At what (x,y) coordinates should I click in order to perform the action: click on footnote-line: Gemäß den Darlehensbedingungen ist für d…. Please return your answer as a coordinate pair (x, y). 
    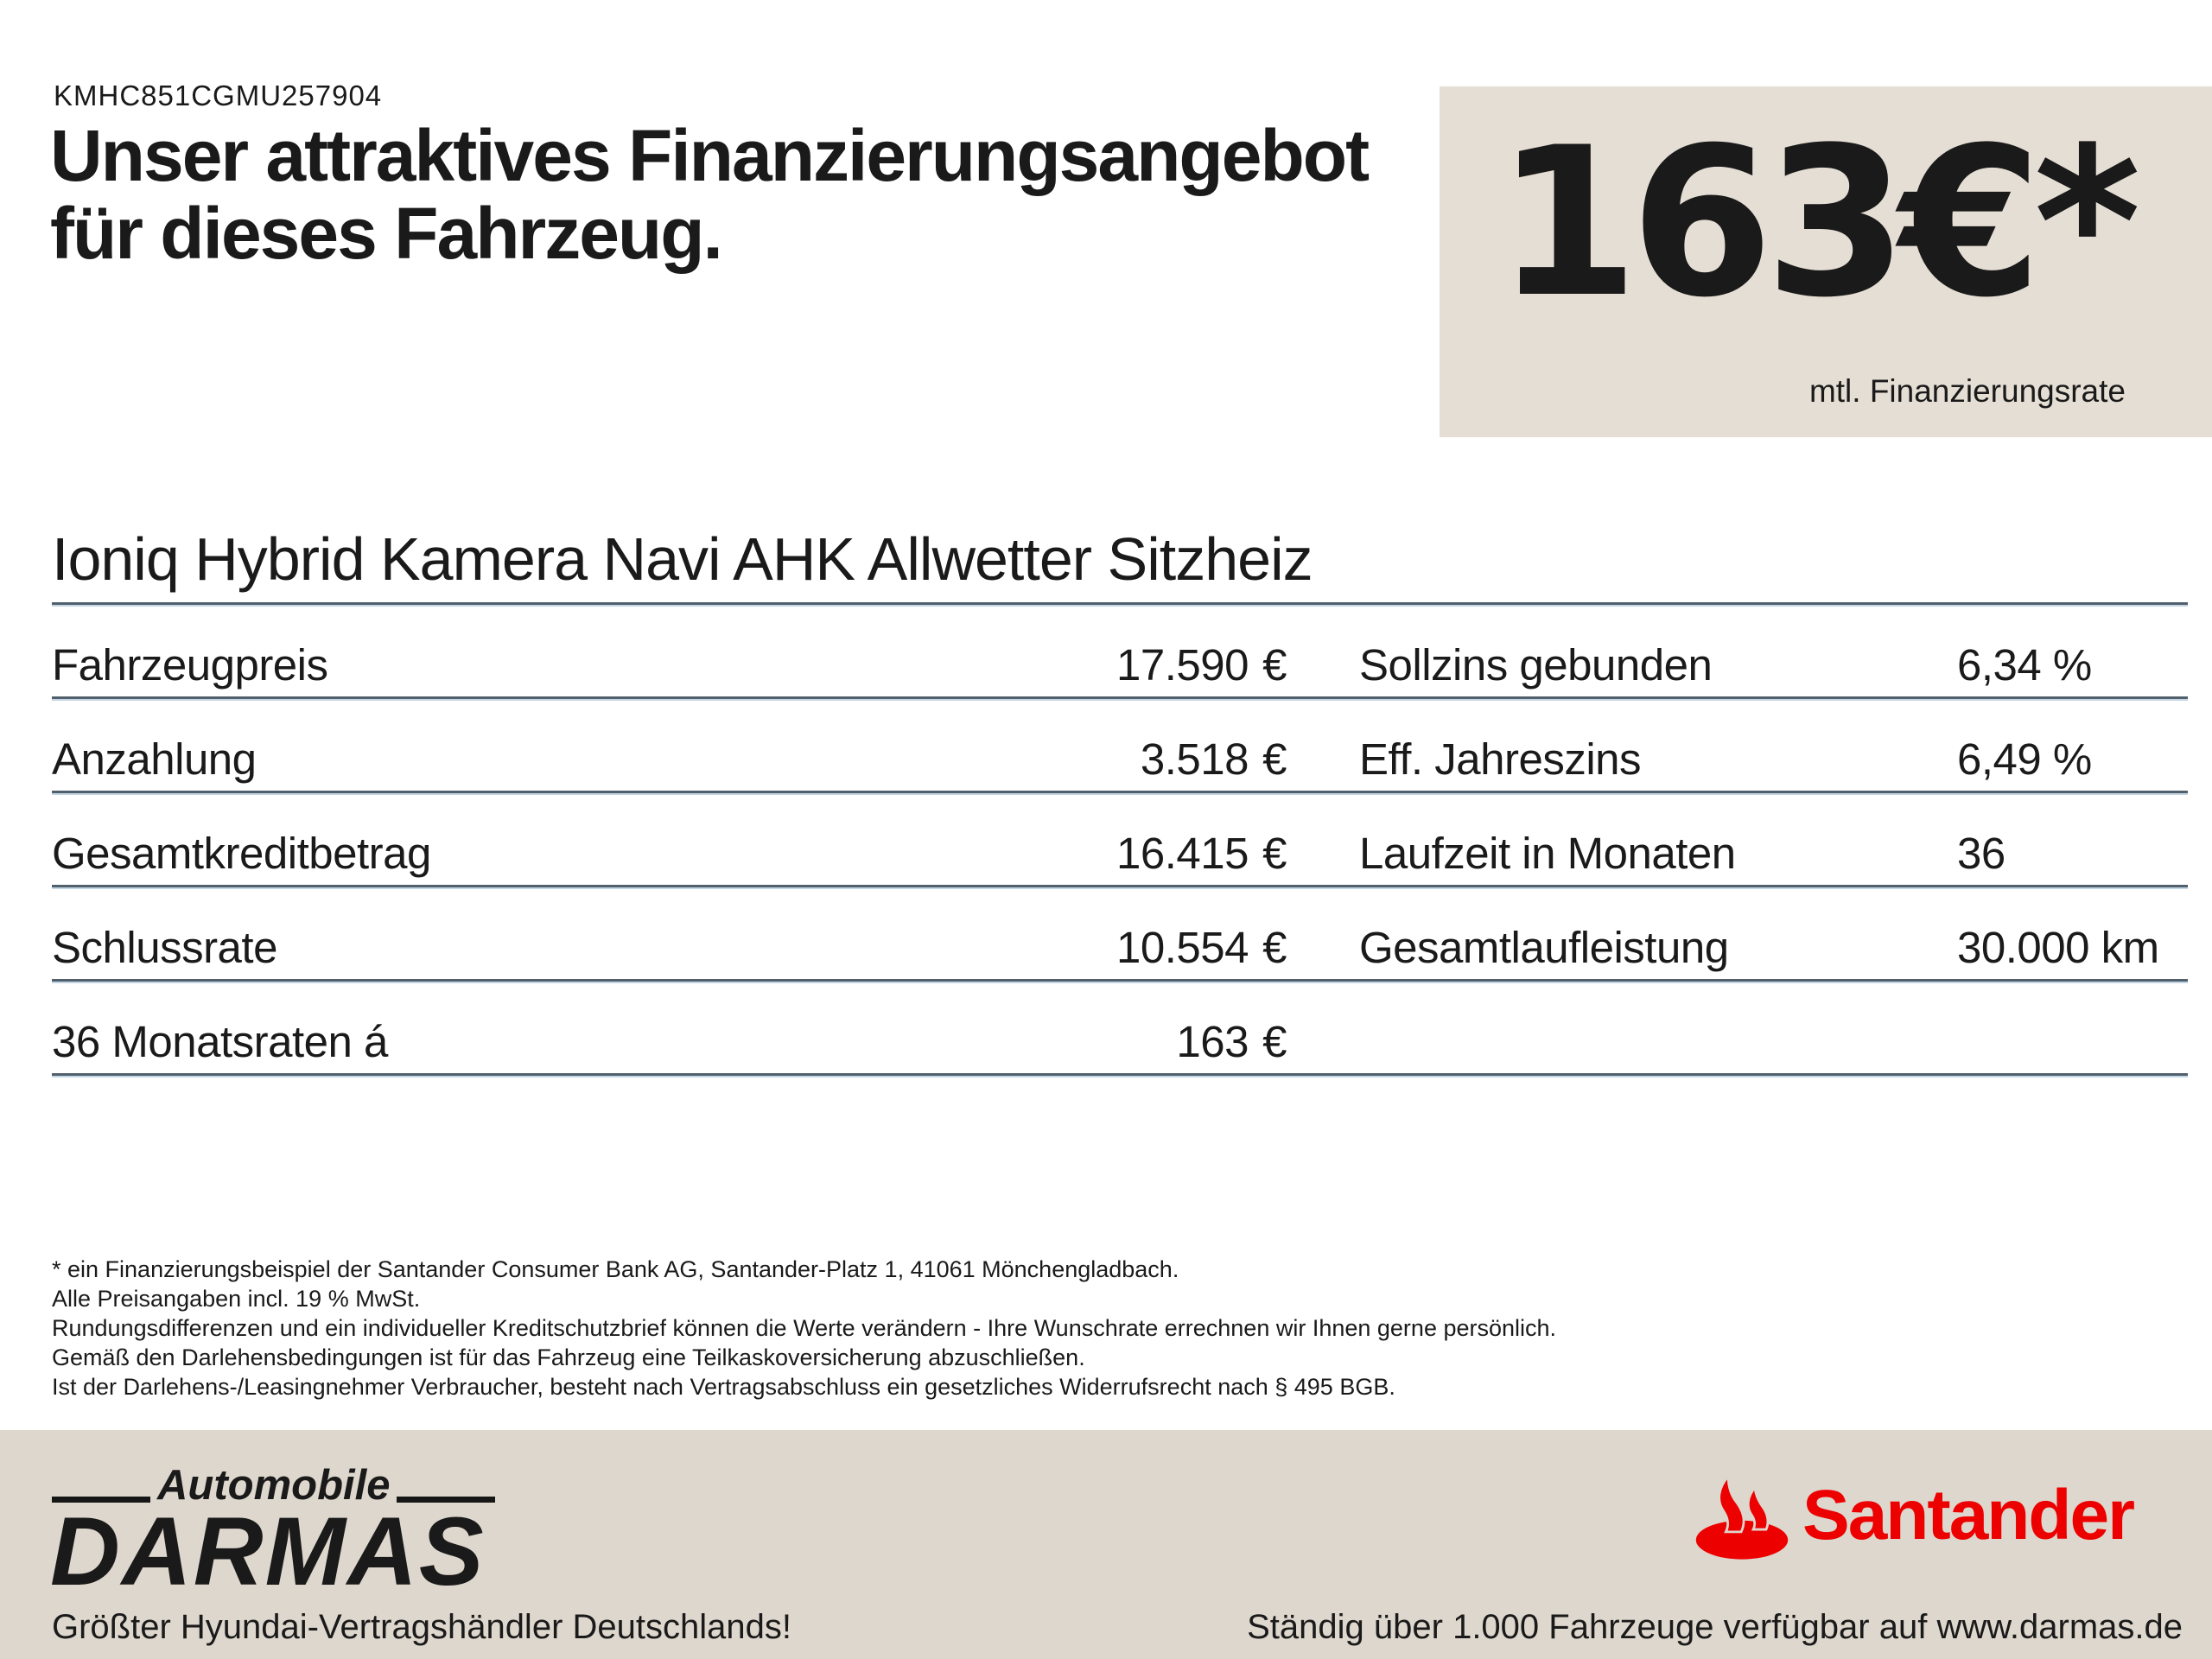
    Looking at the image, I should click on (568, 1357).